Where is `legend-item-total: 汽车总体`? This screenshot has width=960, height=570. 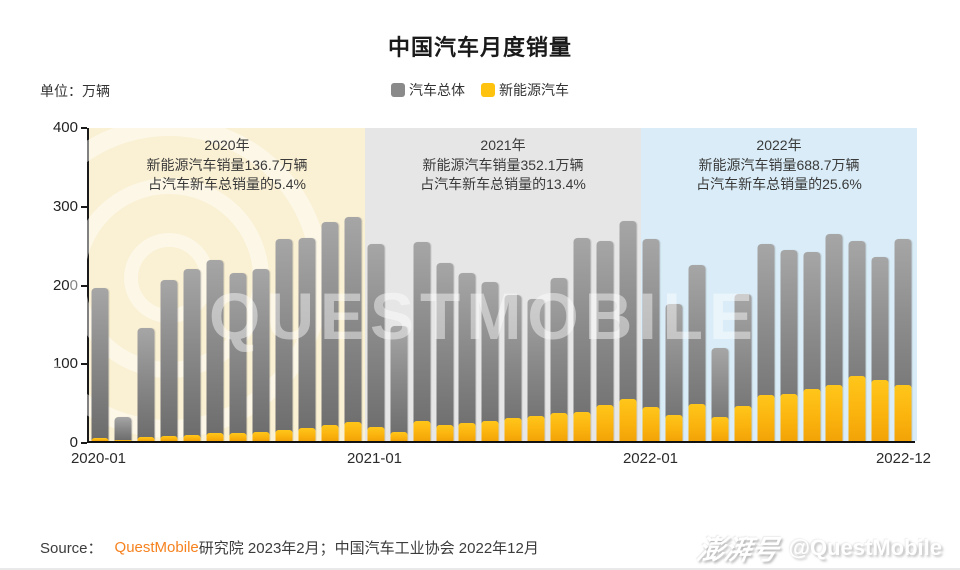 legend-item-total: 汽车总体 is located at coordinates (428, 90).